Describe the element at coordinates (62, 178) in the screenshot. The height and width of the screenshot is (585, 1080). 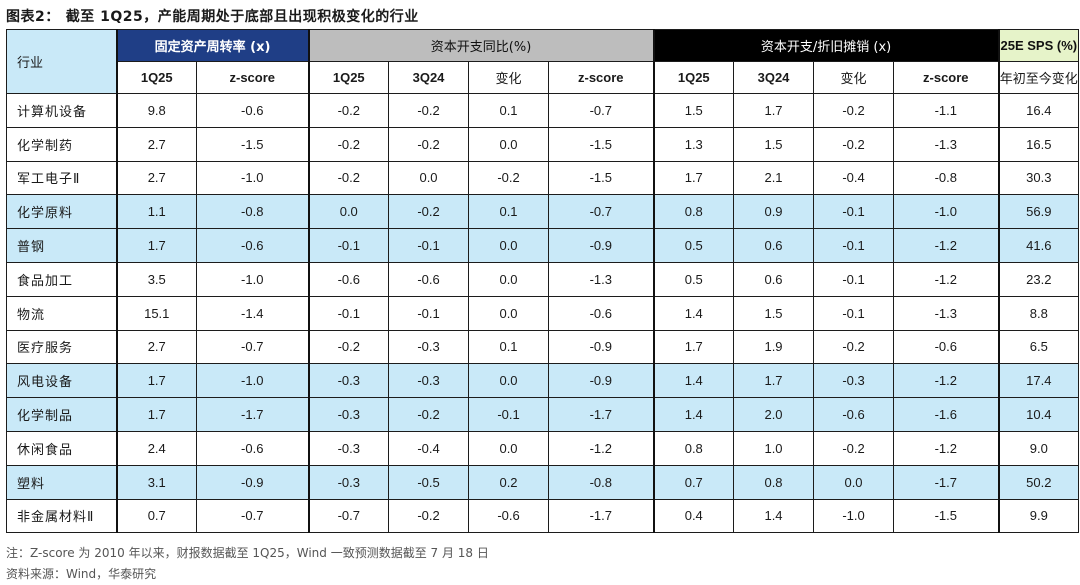
I see `industry-name-cell: 军工电子Ⅱ` at that location.